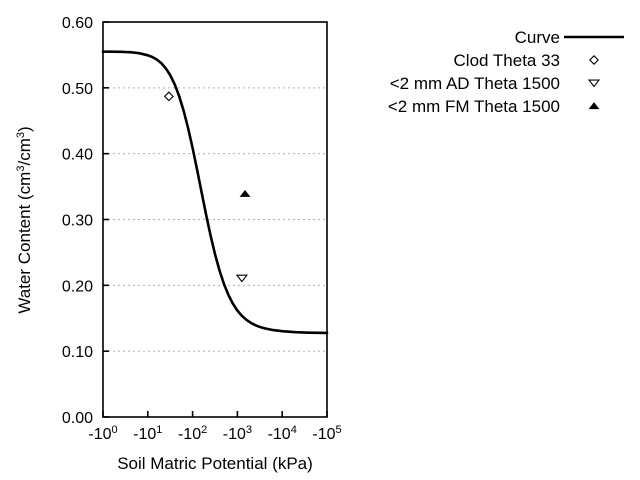  I want to click on x-axis-tick-label: -104, so click(282, 433).